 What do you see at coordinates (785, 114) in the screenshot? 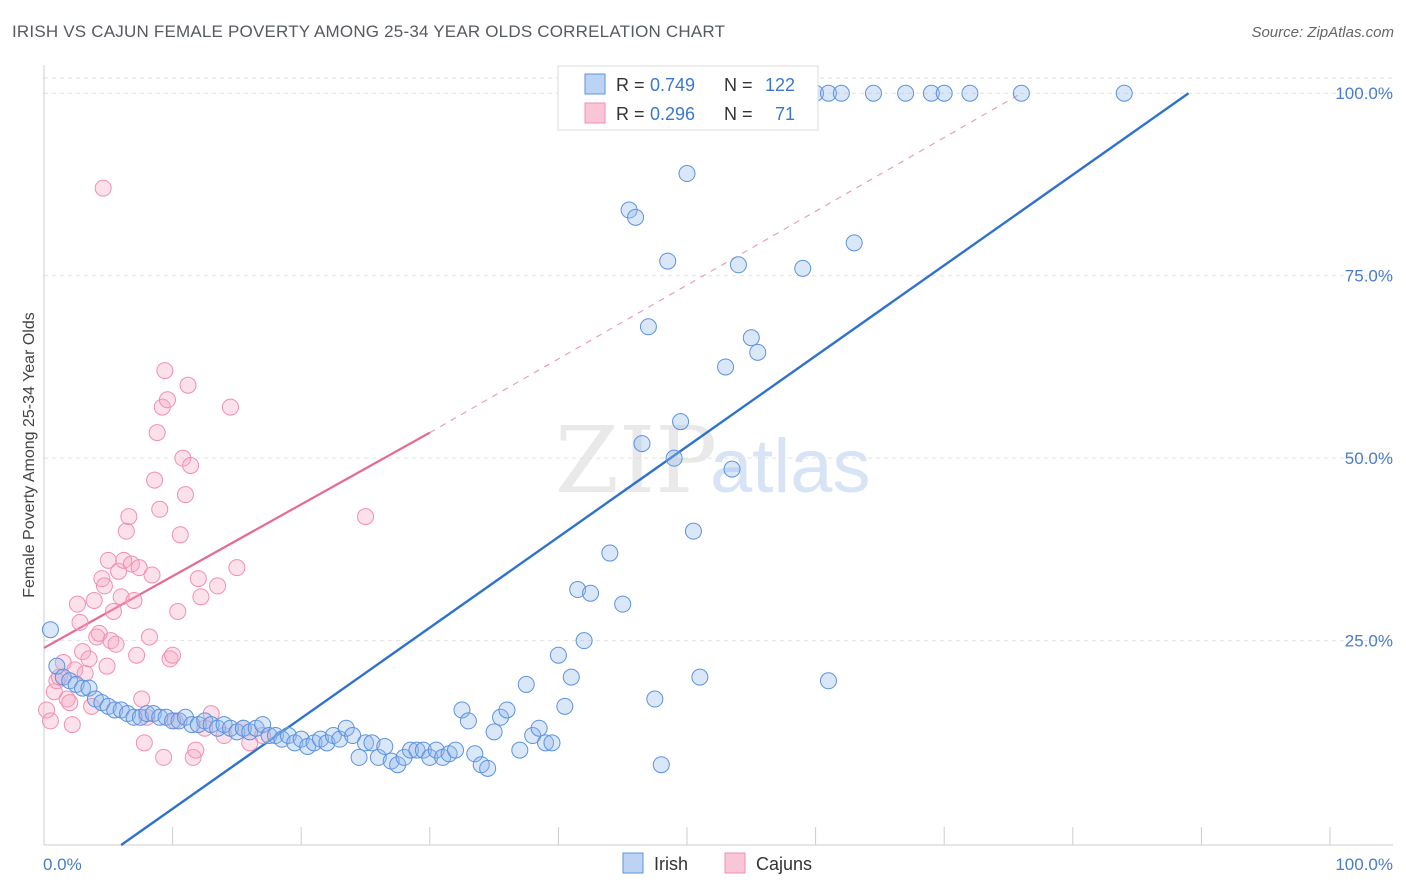
I see `legend-n-value-cajun: 71` at bounding box center [785, 114].